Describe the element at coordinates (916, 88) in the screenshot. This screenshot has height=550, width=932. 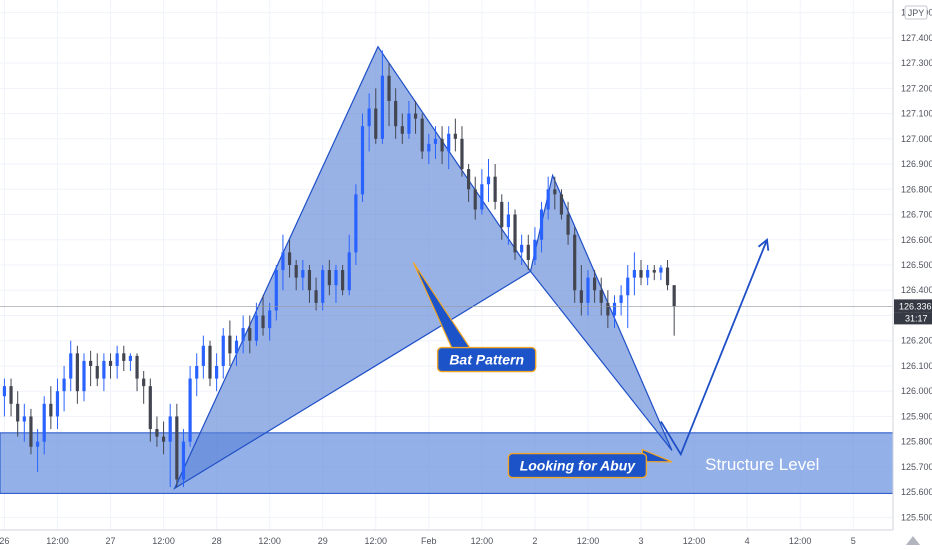
I see `y-tick-label: 127.200` at that location.